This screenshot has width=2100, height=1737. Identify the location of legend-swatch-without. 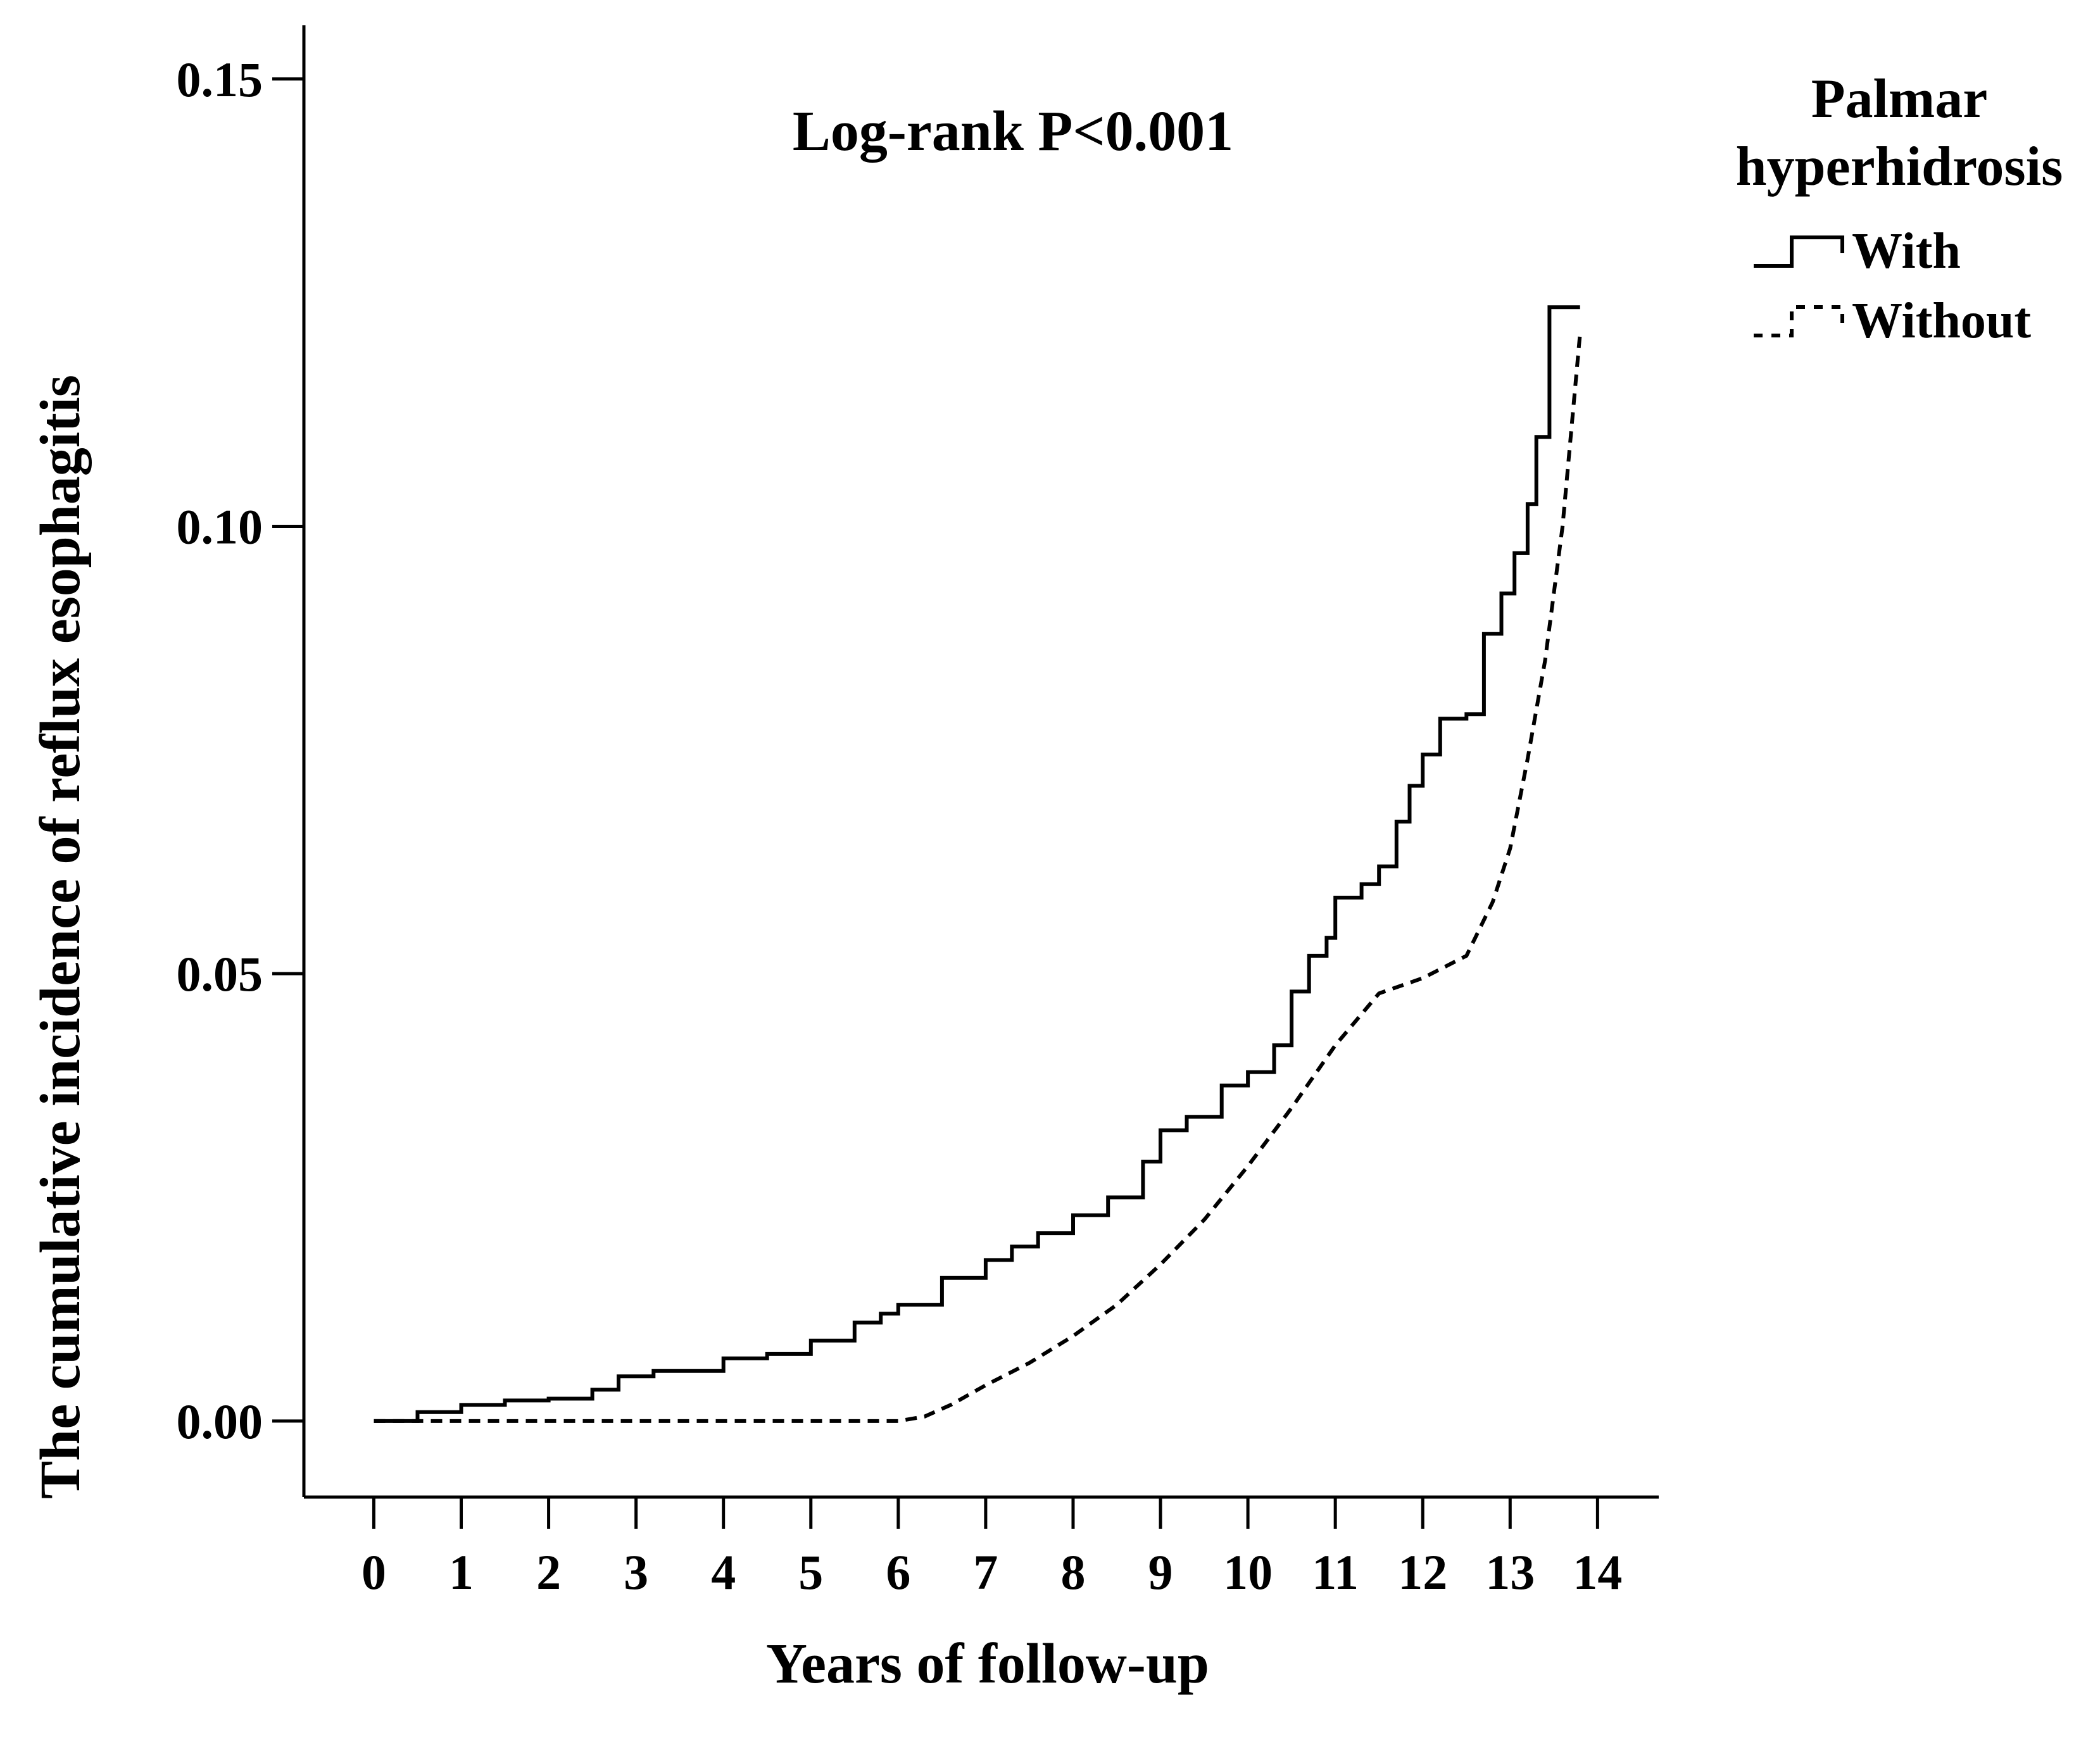
(1799, 321).